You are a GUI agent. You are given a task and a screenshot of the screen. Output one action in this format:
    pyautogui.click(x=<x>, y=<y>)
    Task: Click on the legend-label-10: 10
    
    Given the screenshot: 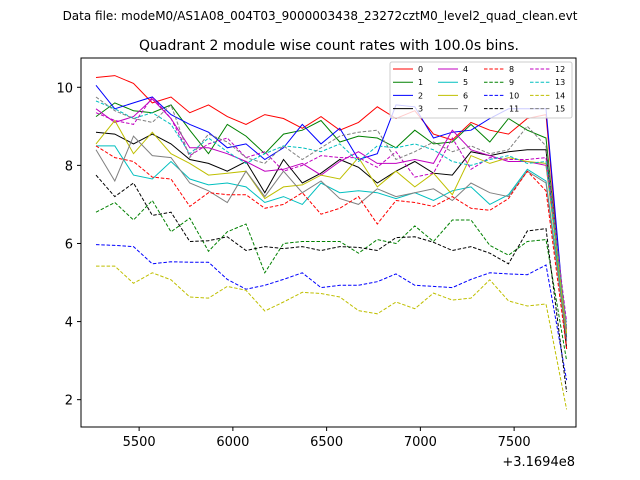 What is the action you would take?
    pyautogui.click(x=514, y=95)
    